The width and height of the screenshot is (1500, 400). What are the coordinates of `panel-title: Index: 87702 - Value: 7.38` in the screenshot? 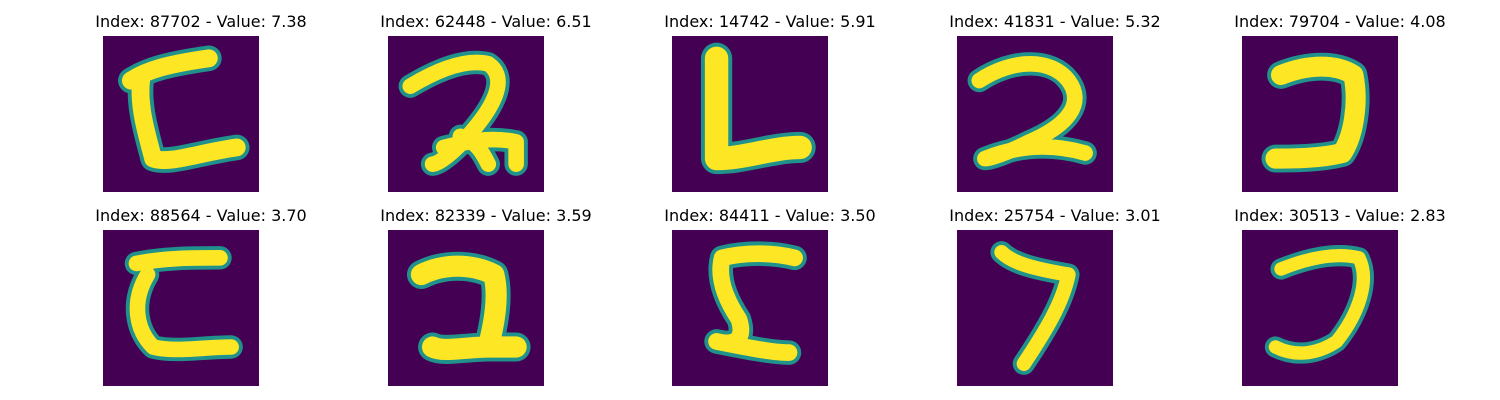 It's located at (201, 21).